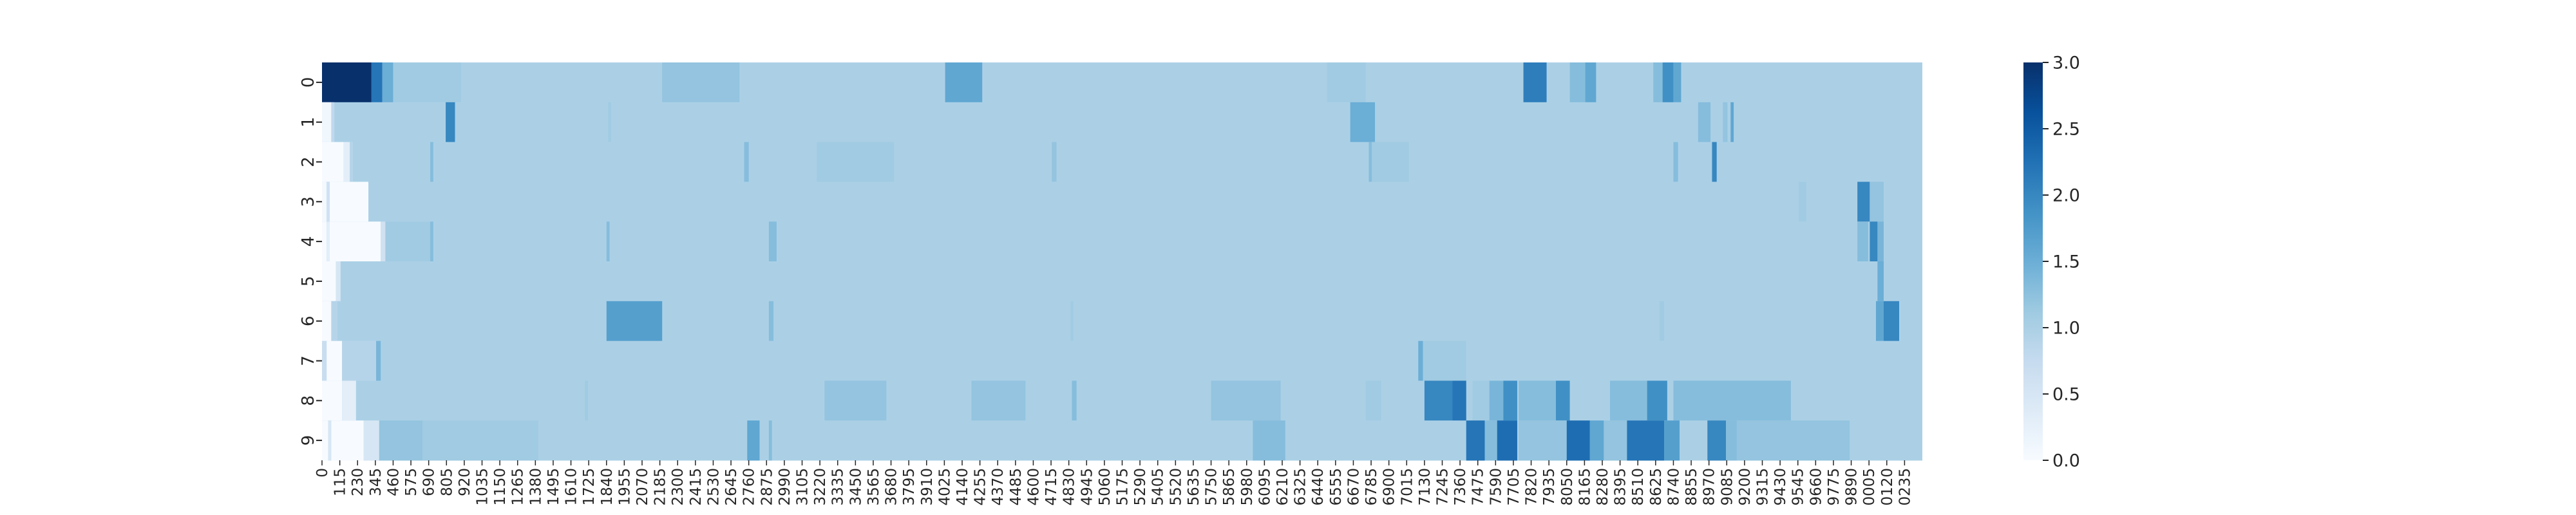 The image size is (2576, 515). Describe the element at coordinates (309, 122) in the screenshot. I see `y-tick-label-1: 1` at that location.